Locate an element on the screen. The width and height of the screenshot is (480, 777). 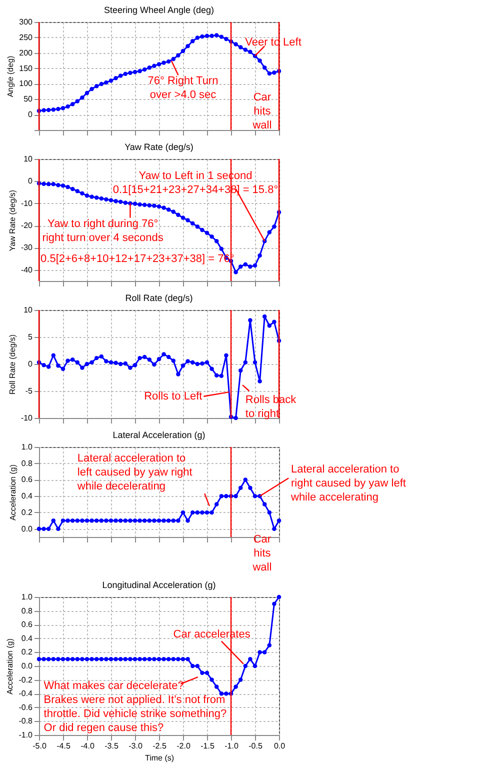
x-tick-label: -1.0 is located at coordinates (231, 746).